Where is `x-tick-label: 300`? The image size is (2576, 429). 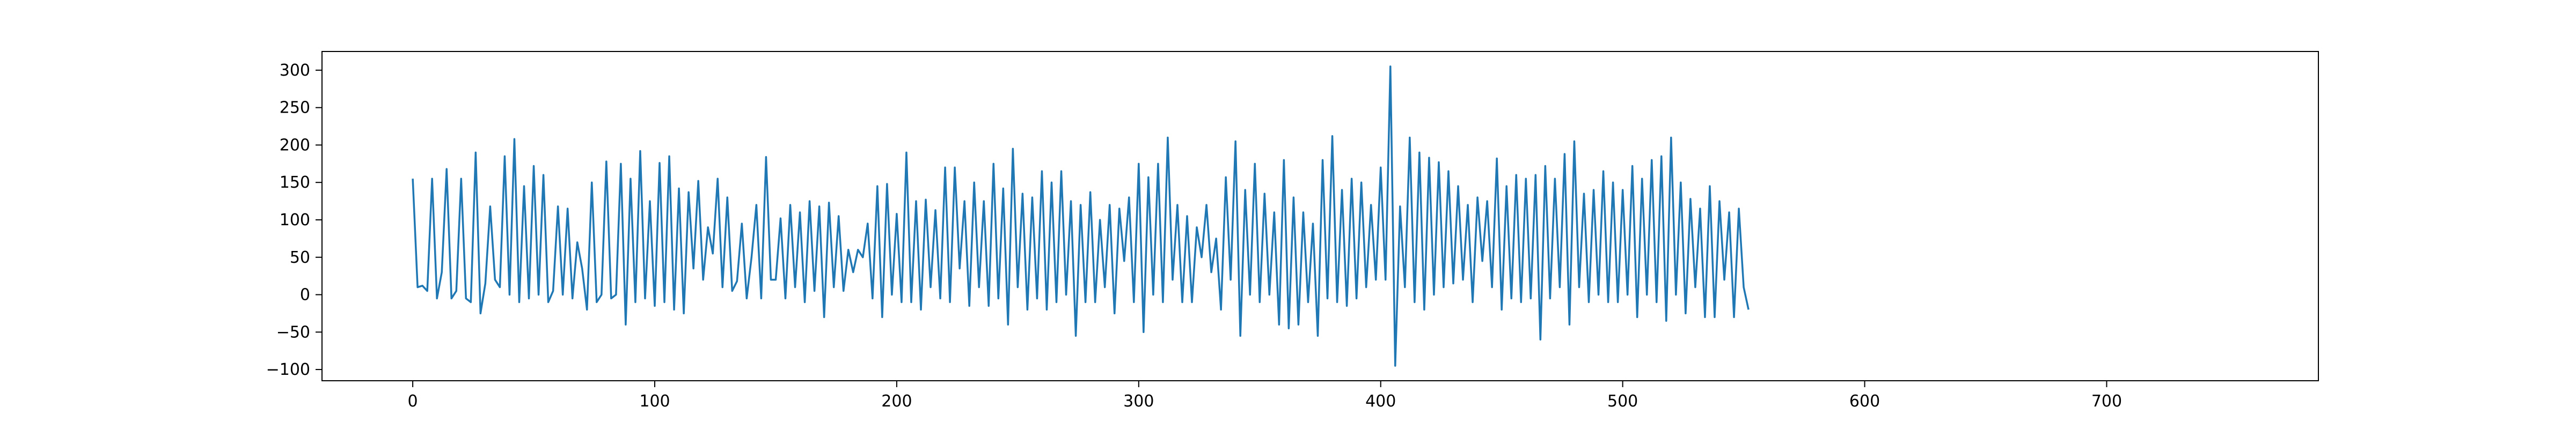
x-tick-label: 300 is located at coordinates (1138, 401).